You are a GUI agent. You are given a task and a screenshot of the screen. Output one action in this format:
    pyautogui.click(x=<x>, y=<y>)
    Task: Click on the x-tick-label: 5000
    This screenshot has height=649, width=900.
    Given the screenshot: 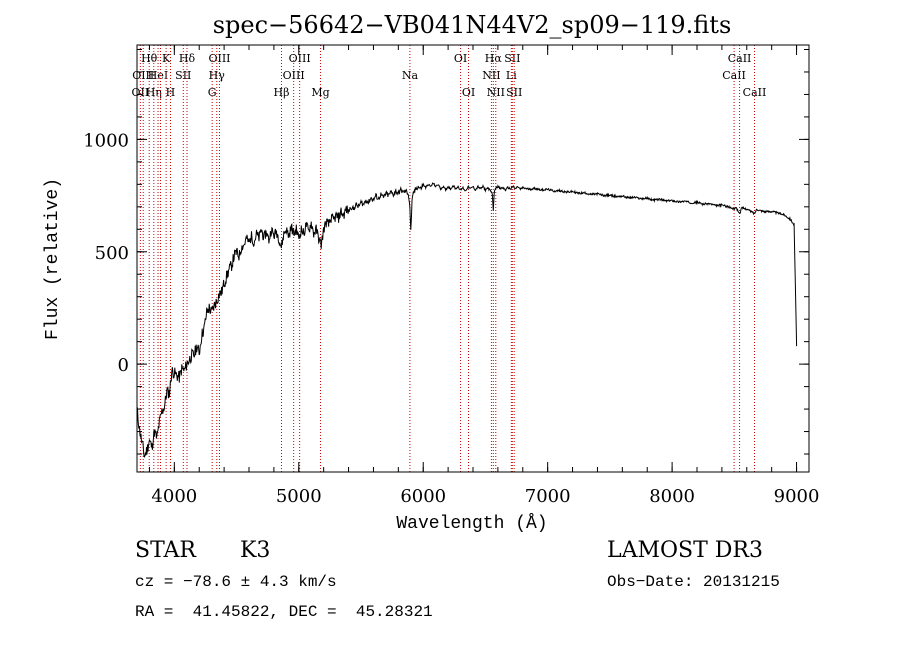 What is the action you would take?
    pyautogui.click(x=299, y=496)
    